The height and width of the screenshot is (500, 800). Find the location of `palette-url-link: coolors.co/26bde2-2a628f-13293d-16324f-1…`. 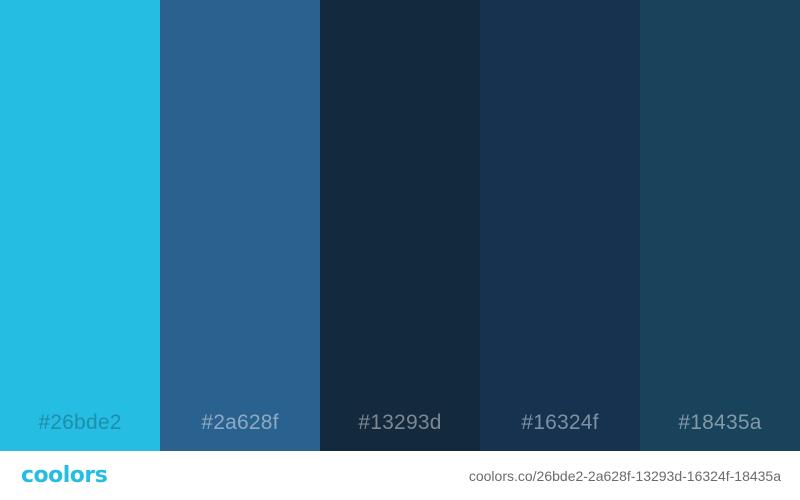

palette-url-link: coolors.co/26bde2-2a628f-13293d-16324f-1… is located at coordinates (624, 476).